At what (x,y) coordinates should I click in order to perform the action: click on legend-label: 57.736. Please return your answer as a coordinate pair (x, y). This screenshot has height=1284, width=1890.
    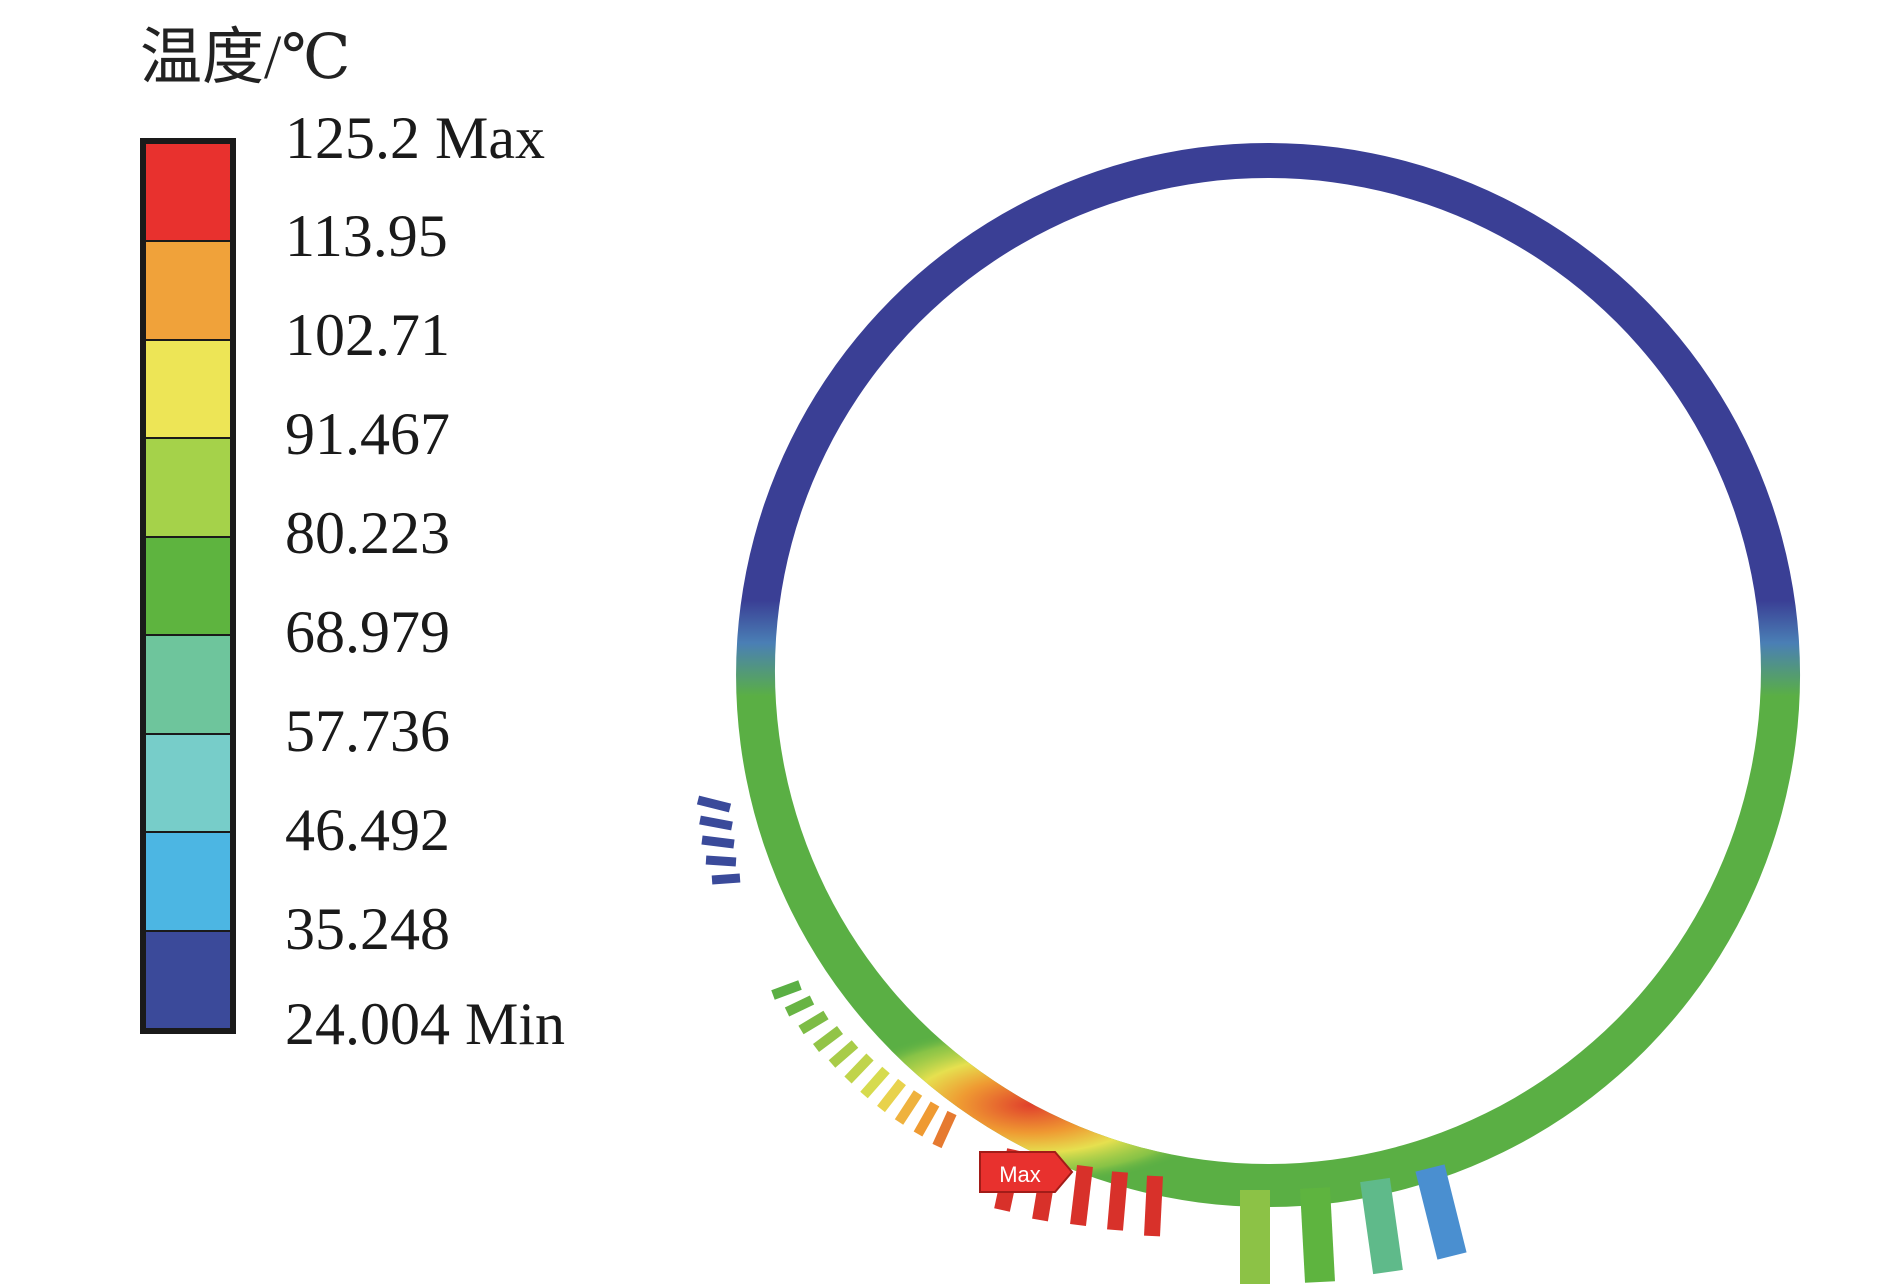
    Looking at the image, I should click on (367, 731).